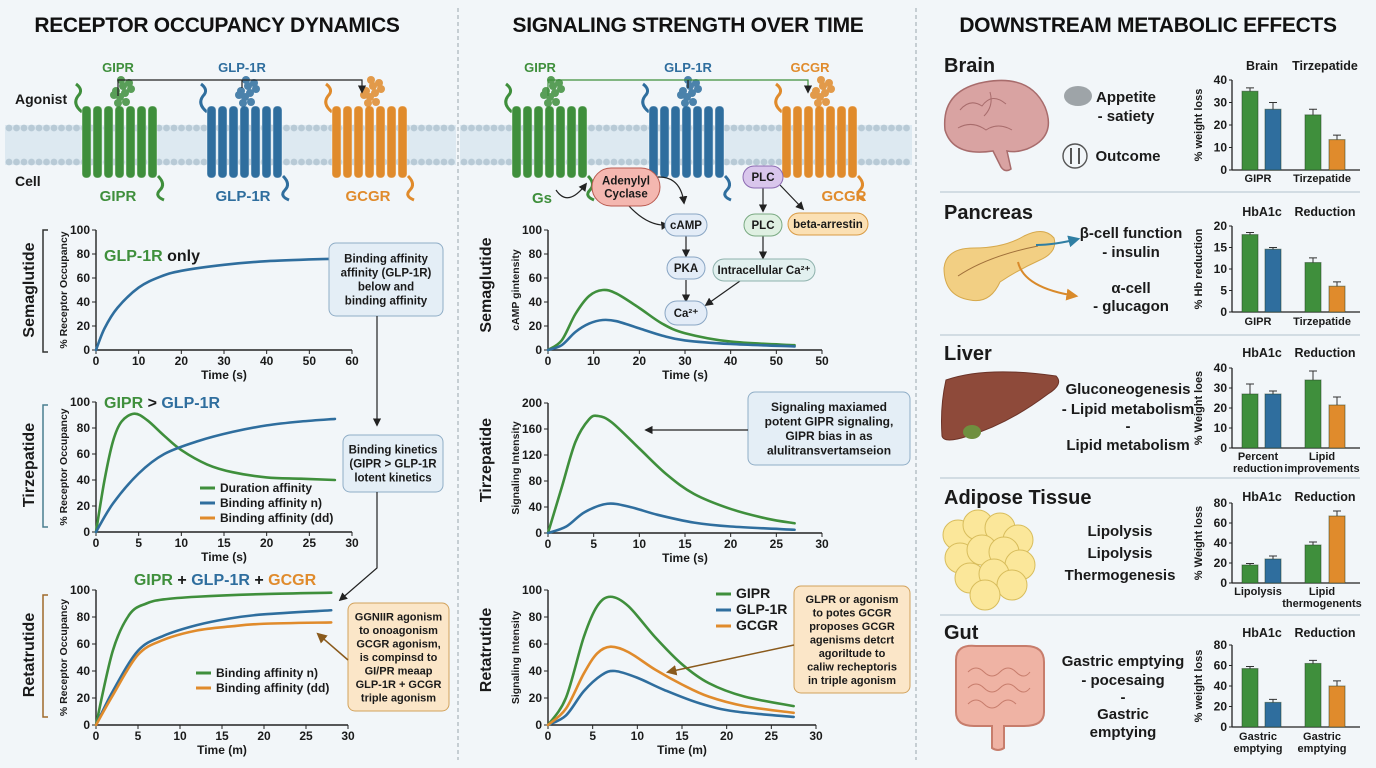  I want to click on y-axis-label: % Weight loss, so click(1199, 543).